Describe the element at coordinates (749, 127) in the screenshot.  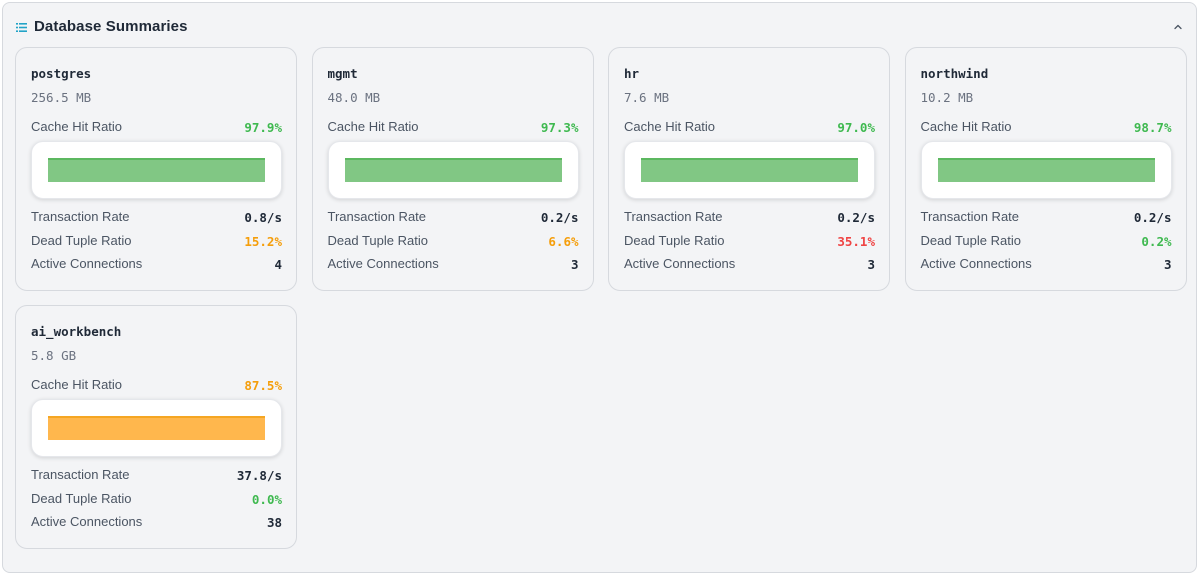
I see `cache-hit-ratio-row: Cache Hit Ratio 97.0%` at that location.